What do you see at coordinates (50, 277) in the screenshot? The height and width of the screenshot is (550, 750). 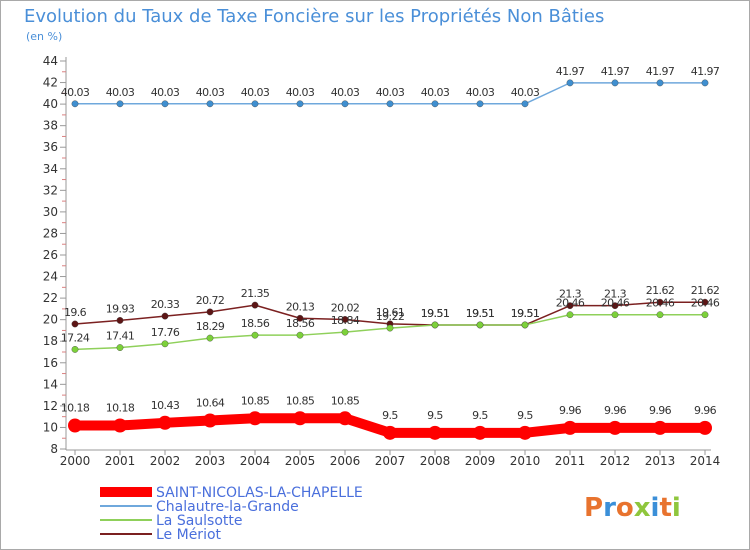 I see `y-tick-label: 24` at bounding box center [50, 277].